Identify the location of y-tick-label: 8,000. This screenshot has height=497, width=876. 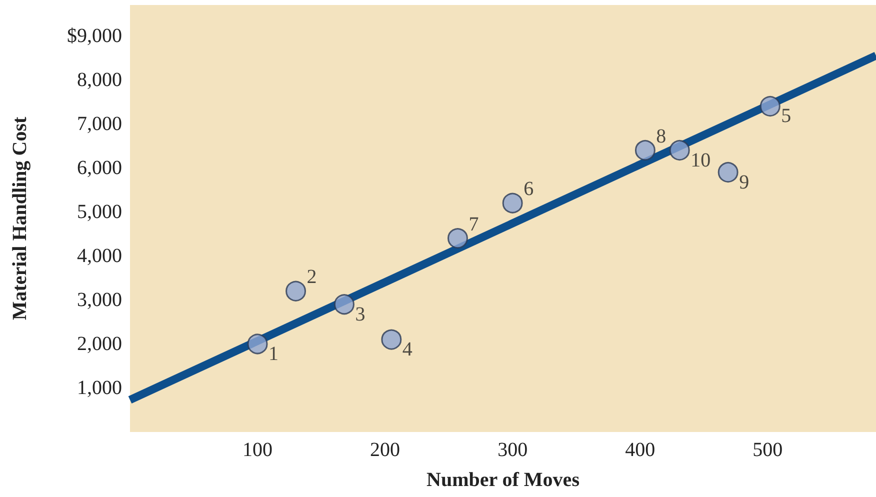
(99, 79).